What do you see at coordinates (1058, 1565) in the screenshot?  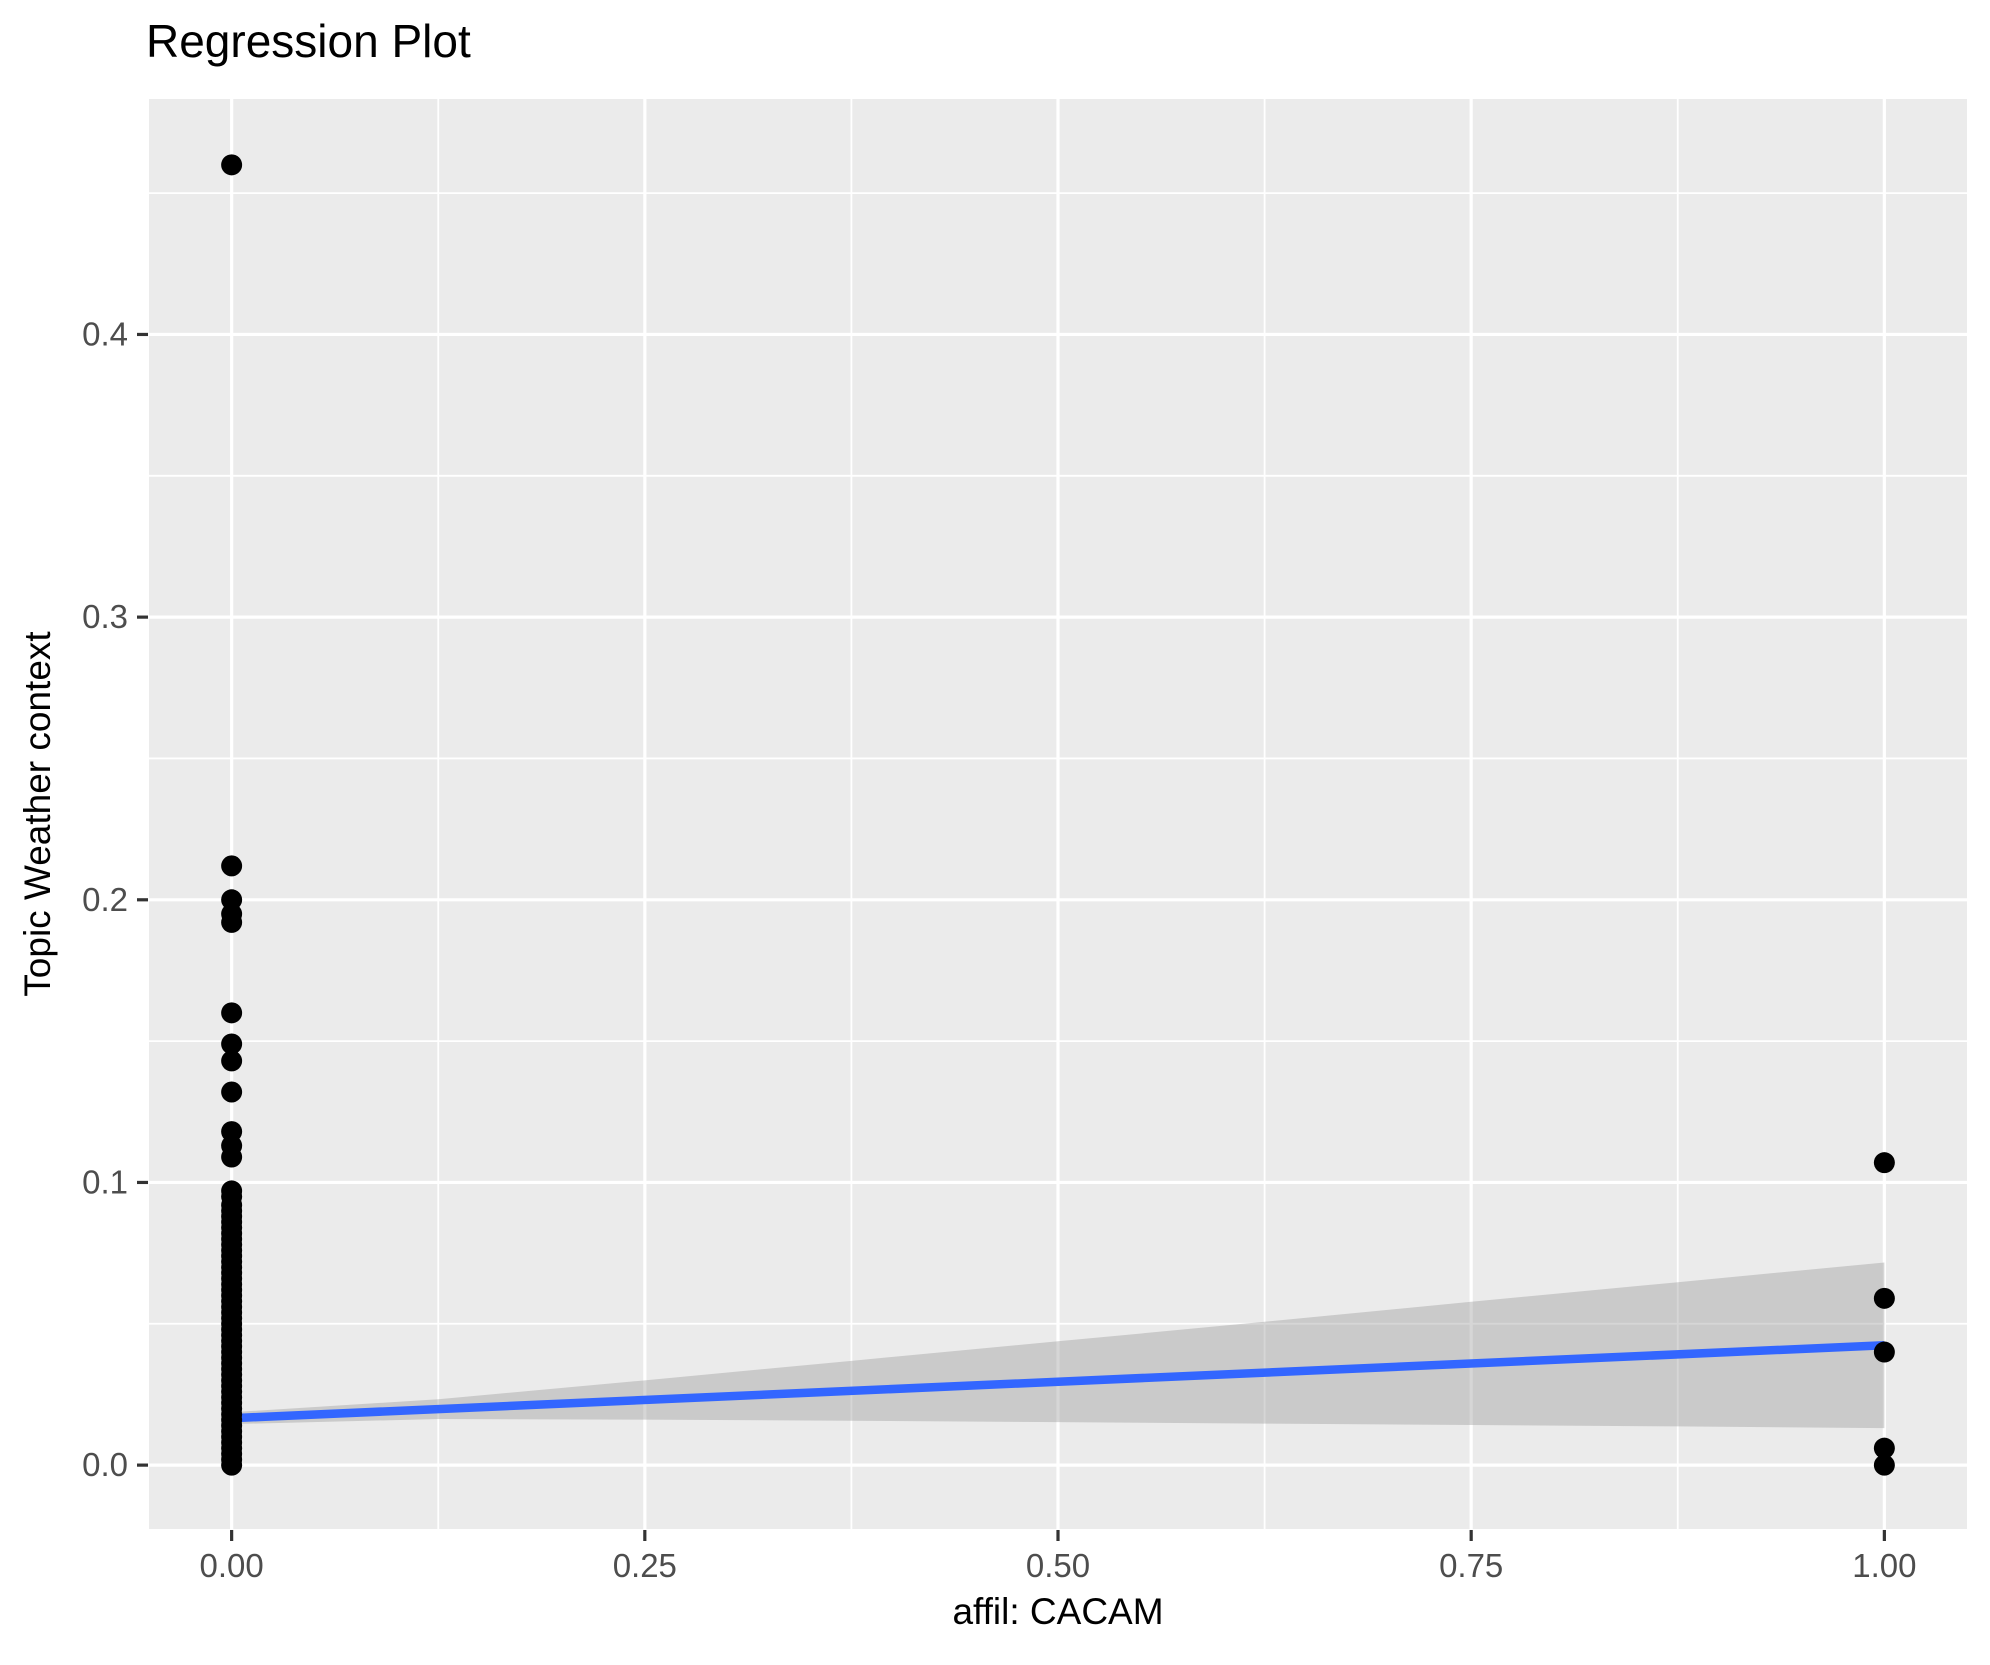 I see `x-tick-label: 0.50` at bounding box center [1058, 1565].